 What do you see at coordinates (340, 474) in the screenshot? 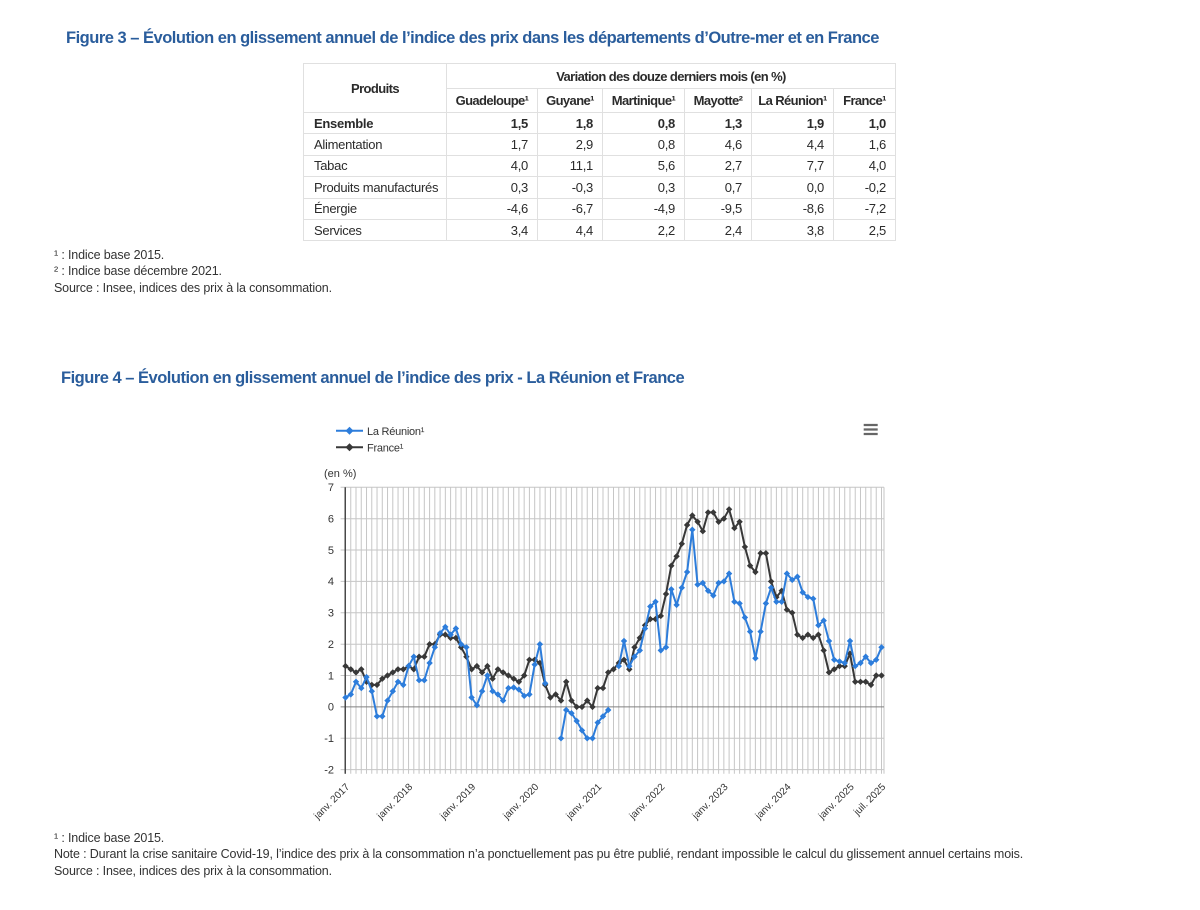
I see `svg-text: (en %)` at bounding box center [340, 474].